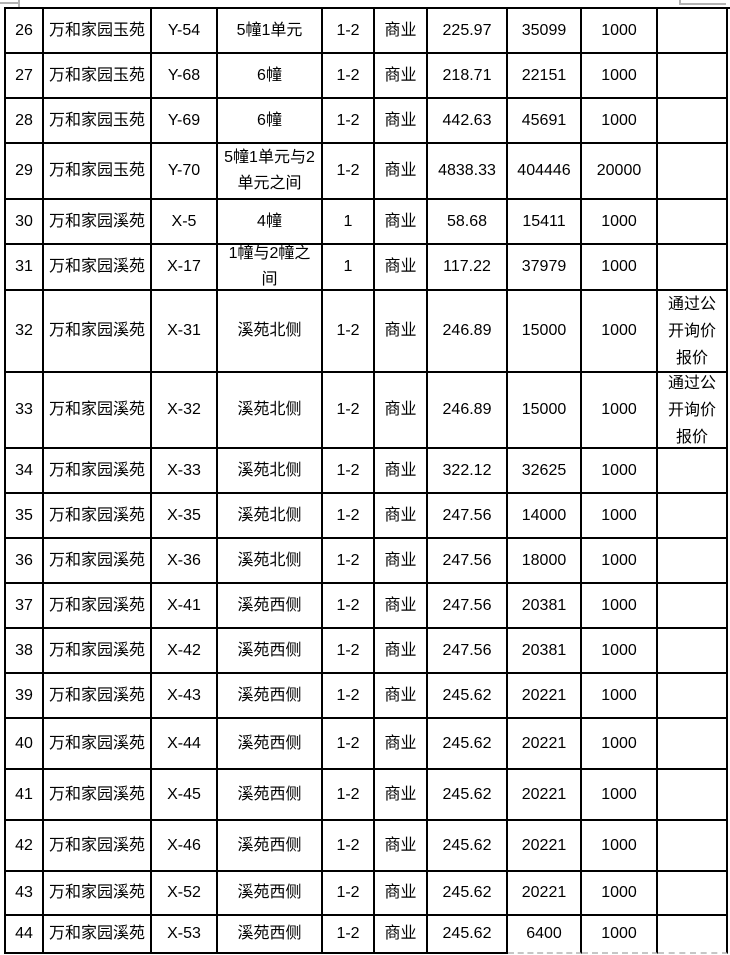 The image size is (730, 955). Describe the element at coordinates (269, 560) in the screenshot. I see `cell-text: 溪苑北侧` at that location.